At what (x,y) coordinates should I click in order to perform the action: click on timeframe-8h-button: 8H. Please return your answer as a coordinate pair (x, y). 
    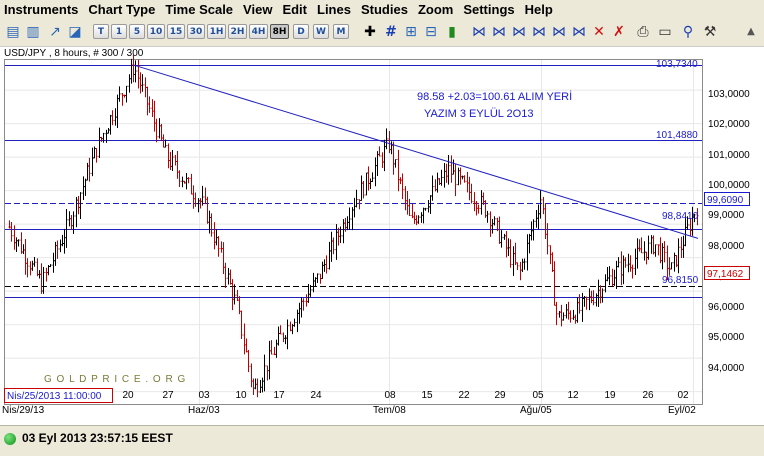
    Looking at the image, I should click on (279, 31).